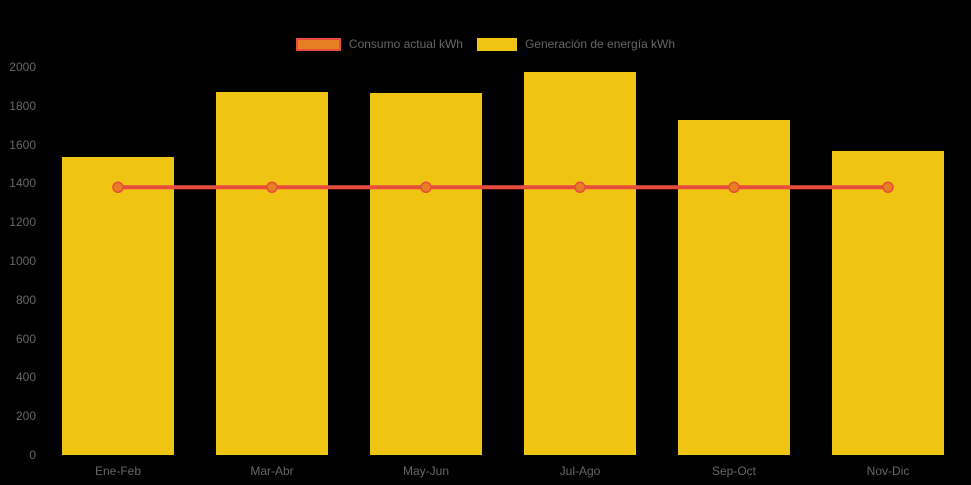  Describe the element at coordinates (25, 338) in the screenshot. I see `y-tick-label: 600` at that location.